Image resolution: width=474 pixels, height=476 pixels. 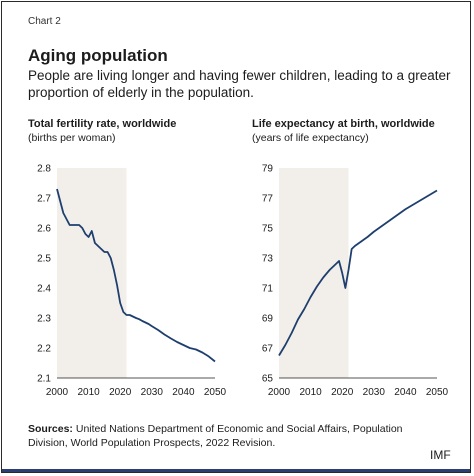 I want to click on right-x-tick-label: 2010, so click(x=310, y=392).